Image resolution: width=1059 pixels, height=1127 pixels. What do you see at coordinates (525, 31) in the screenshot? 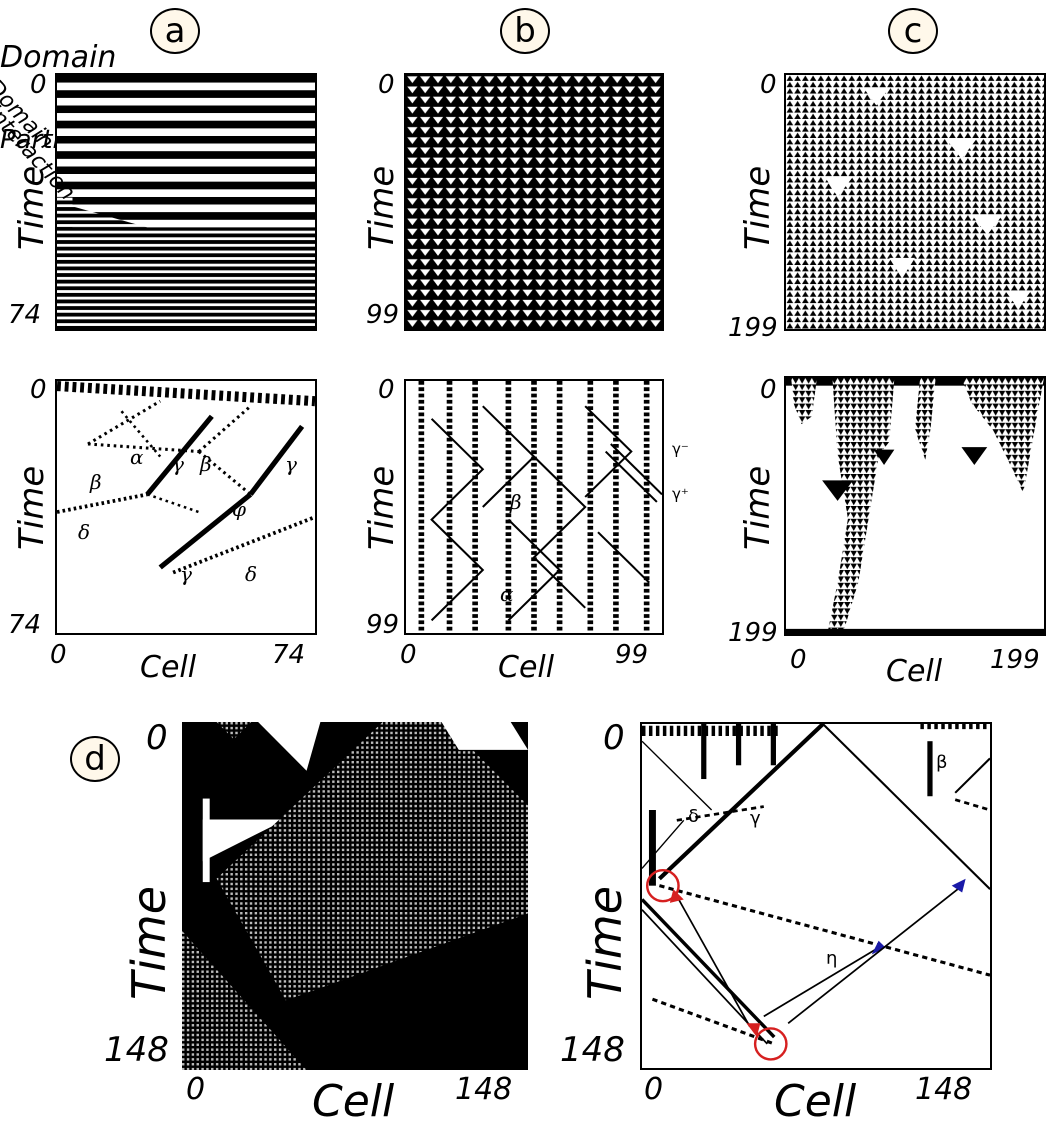
I see `panel-label-b: b` at bounding box center [525, 31].